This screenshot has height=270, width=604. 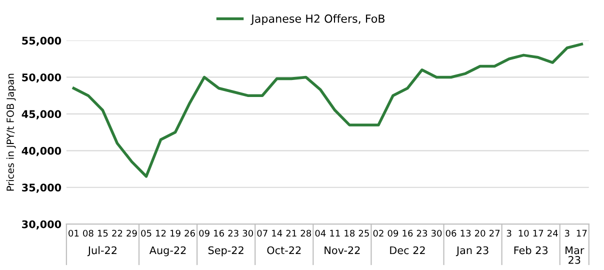 What do you see at coordinates (131, 233) in the screenshot?
I see `x-tick-label: 29` at bounding box center [131, 233].